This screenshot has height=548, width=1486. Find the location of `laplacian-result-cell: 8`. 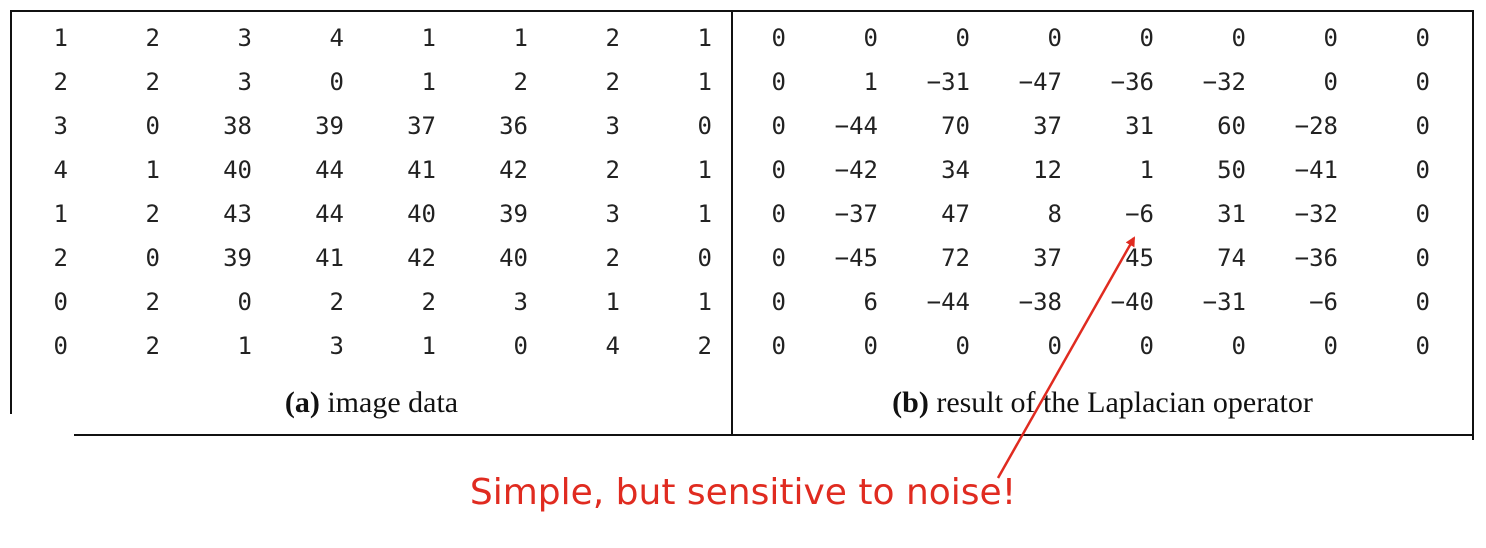

laplacian-result-cell: 8 is located at coordinates (1054, 214).